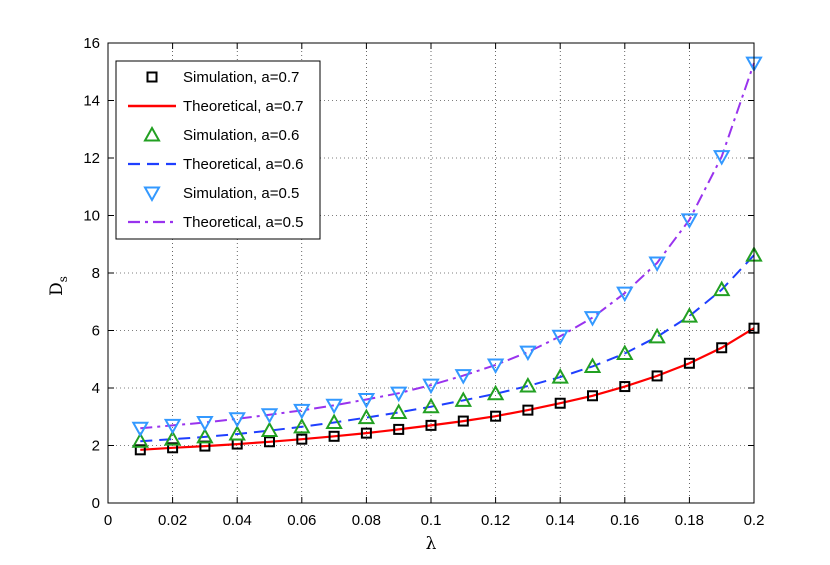 The image size is (830, 565). What do you see at coordinates (96, 273) in the screenshot?
I see `y-tick-label: 8` at bounding box center [96, 273].